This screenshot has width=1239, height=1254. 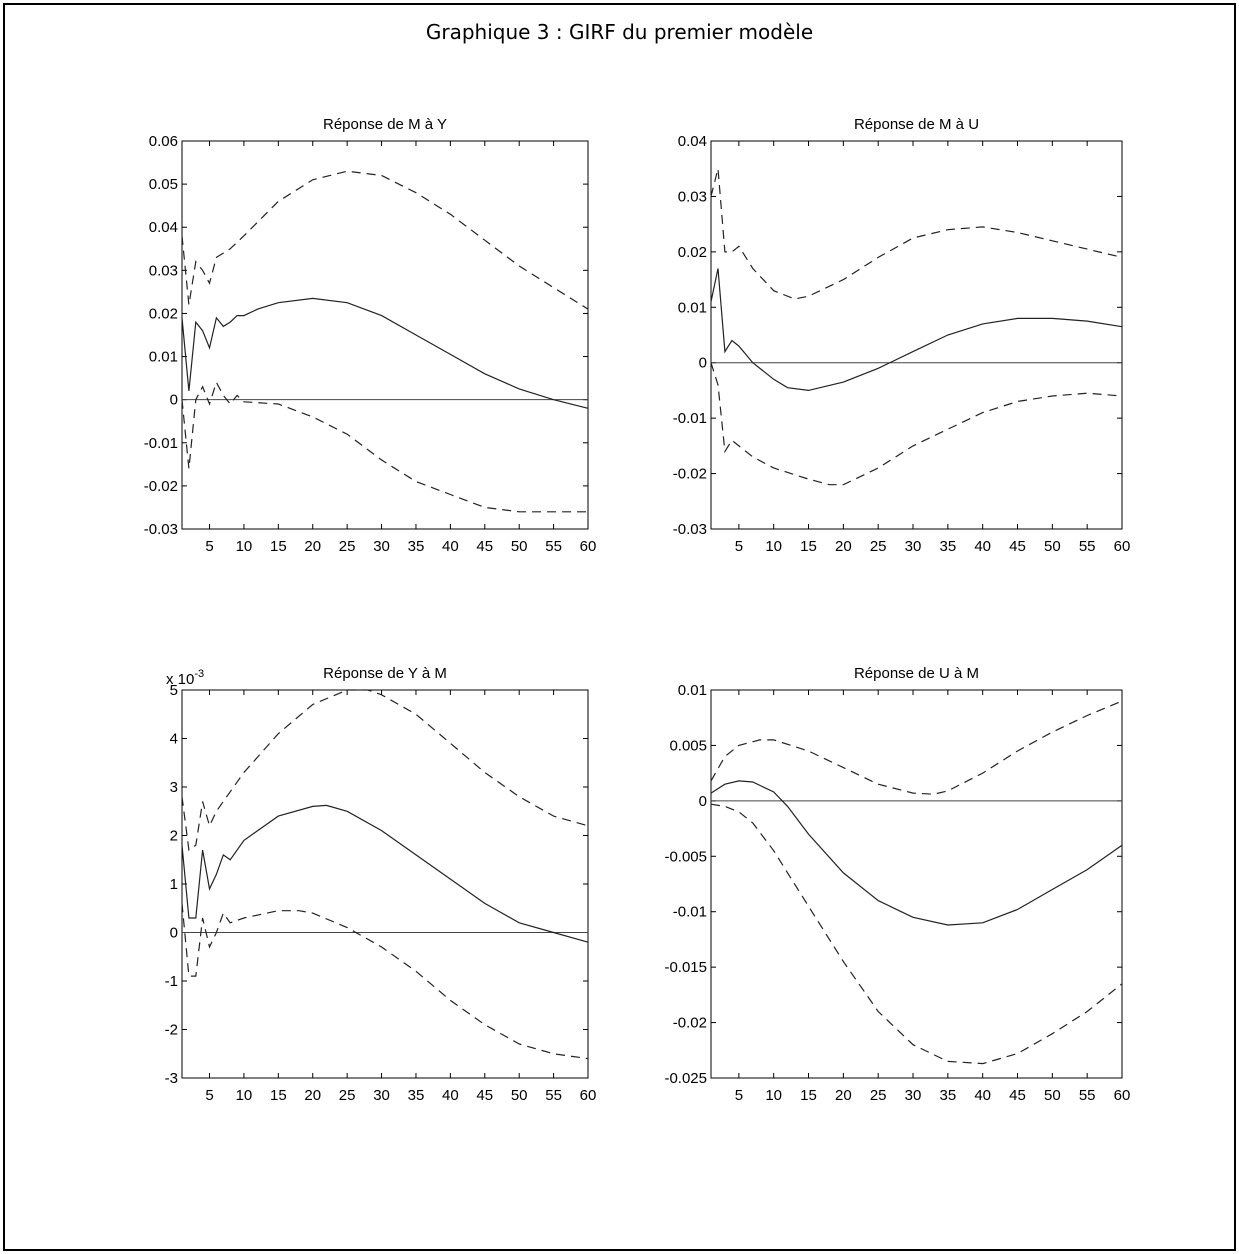 I want to click on page-title: Graphique 3 : GIRF du premier modèle, so click(x=619, y=32).